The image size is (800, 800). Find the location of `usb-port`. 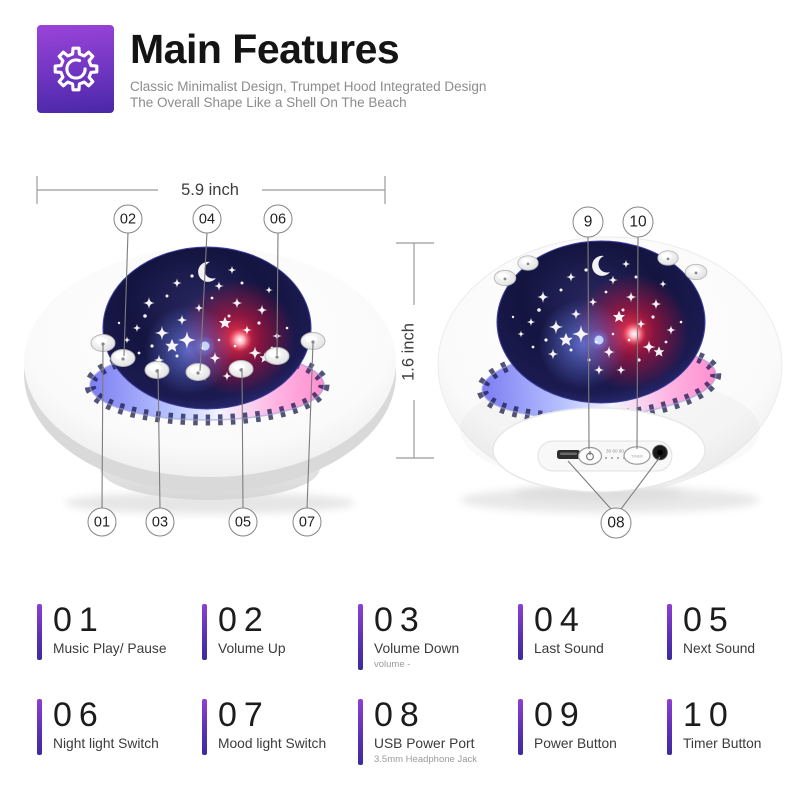

usb-port is located at coordinates (568, 454).